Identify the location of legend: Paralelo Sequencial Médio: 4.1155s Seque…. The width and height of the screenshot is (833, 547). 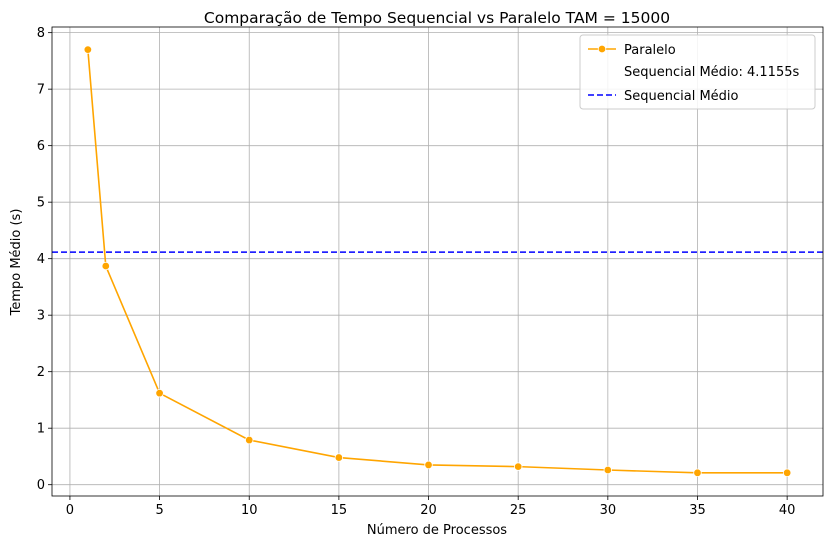
(697, 72).